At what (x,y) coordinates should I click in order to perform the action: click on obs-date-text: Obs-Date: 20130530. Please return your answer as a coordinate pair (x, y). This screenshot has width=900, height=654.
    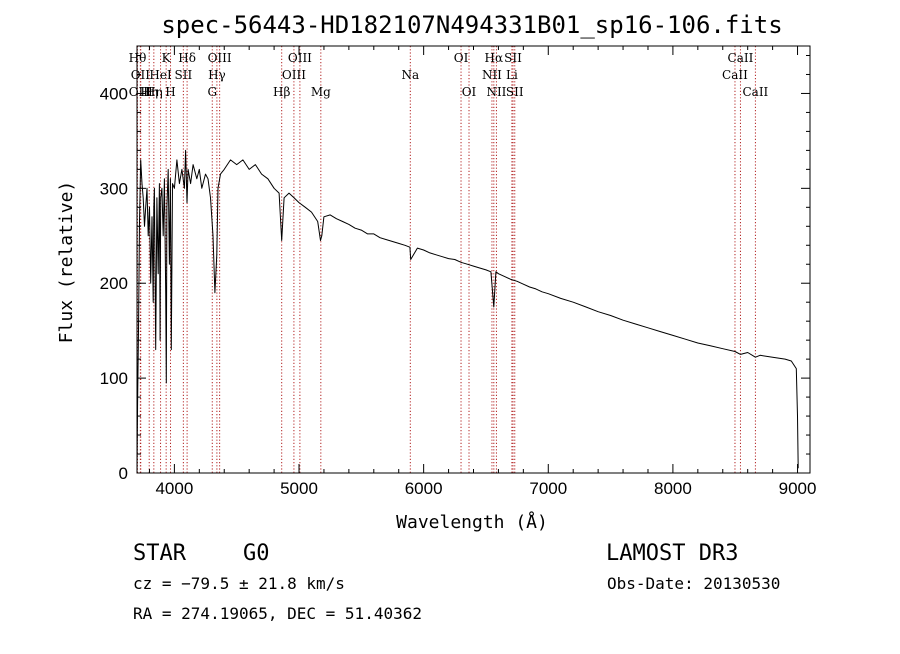
    Looking at the image, I should click on (693, 583).